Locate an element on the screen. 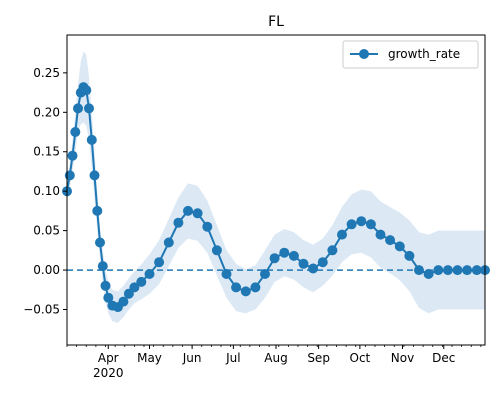  x-tick-label: May is located at coordinates (149, 358).